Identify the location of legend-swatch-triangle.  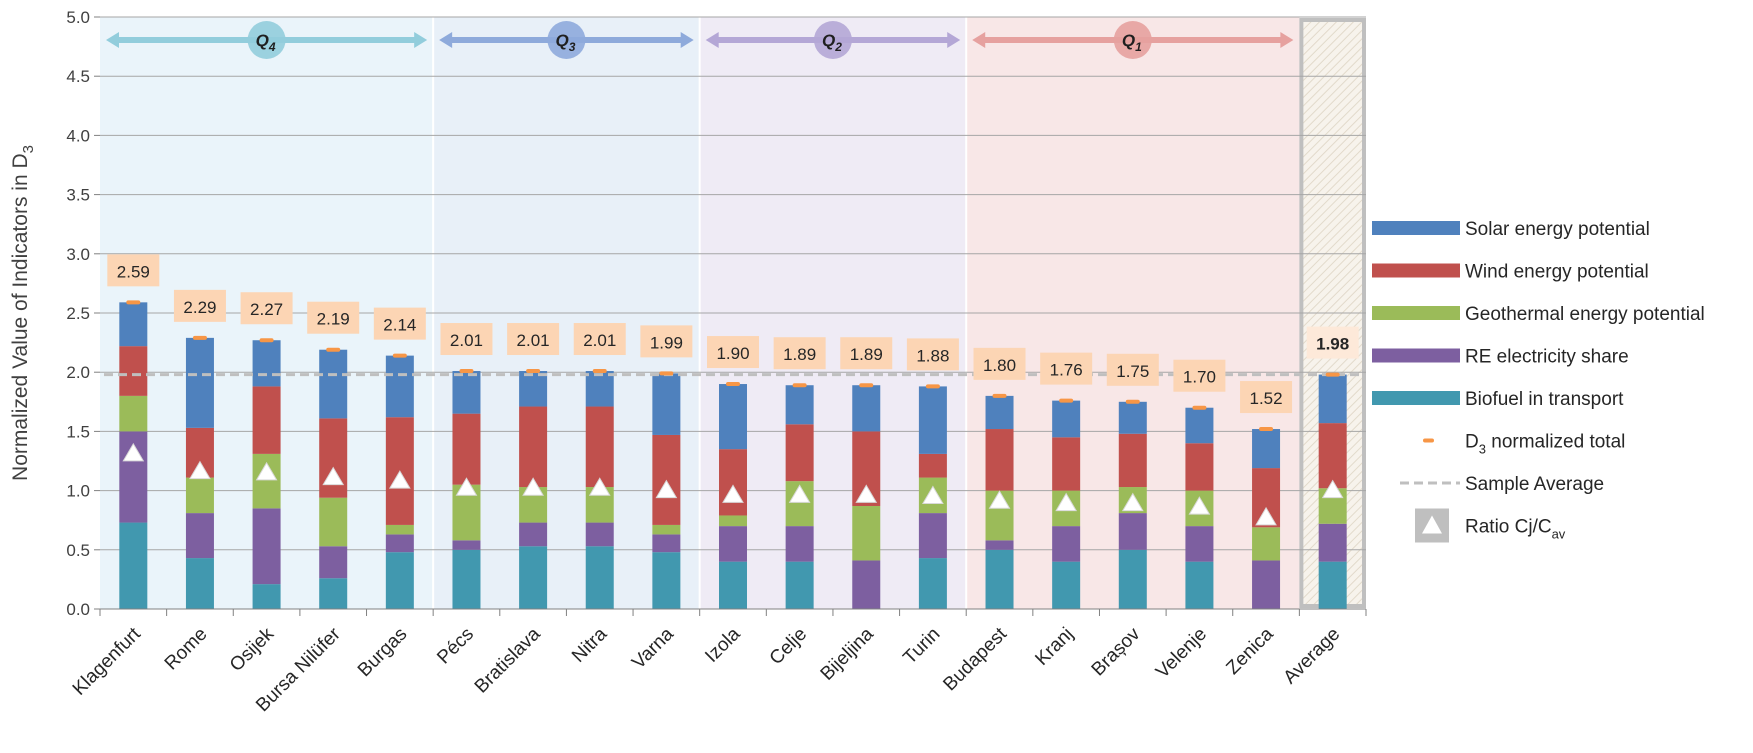
(1432, 524).